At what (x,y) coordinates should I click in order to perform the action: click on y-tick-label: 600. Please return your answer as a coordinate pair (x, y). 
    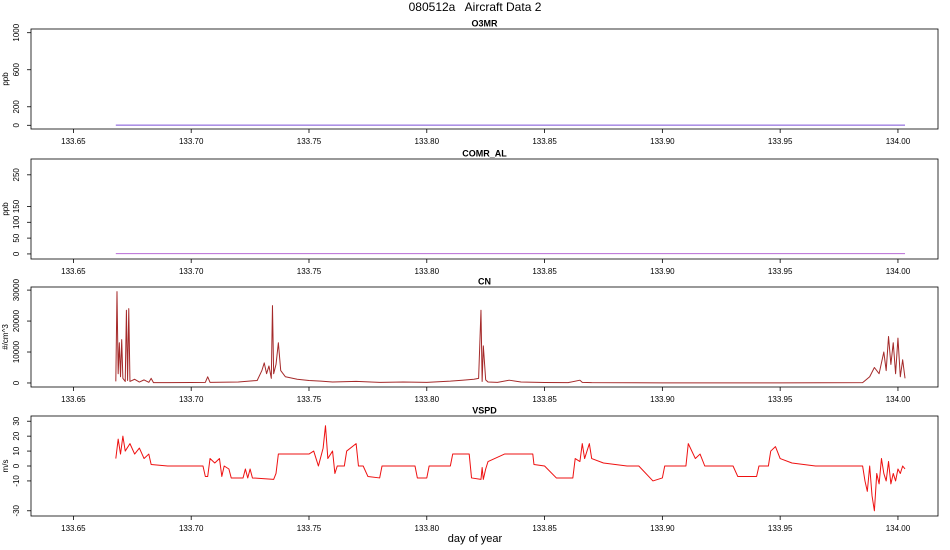
    Looking at the image, I should click on (16, 70).